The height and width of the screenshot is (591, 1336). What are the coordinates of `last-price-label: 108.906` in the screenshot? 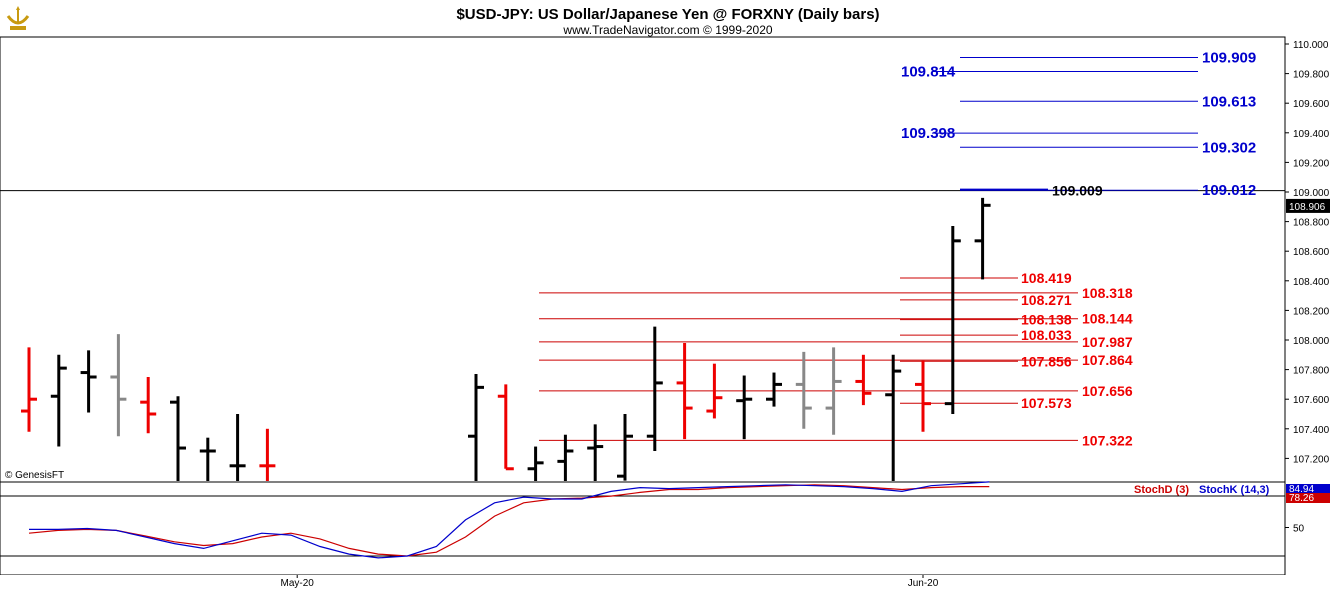 It's located at (1307, 207).